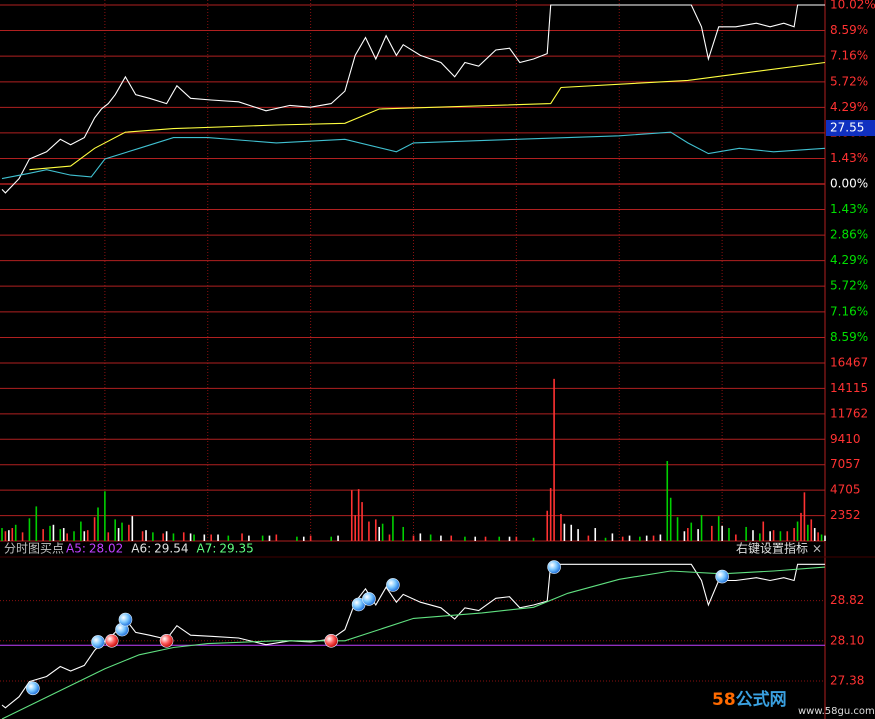 The image size is (875, 719). What do you see at coordinates (849, 388) in the screenshot?
I see `y-tick-label: 14115` at bounding box center [849, 388].